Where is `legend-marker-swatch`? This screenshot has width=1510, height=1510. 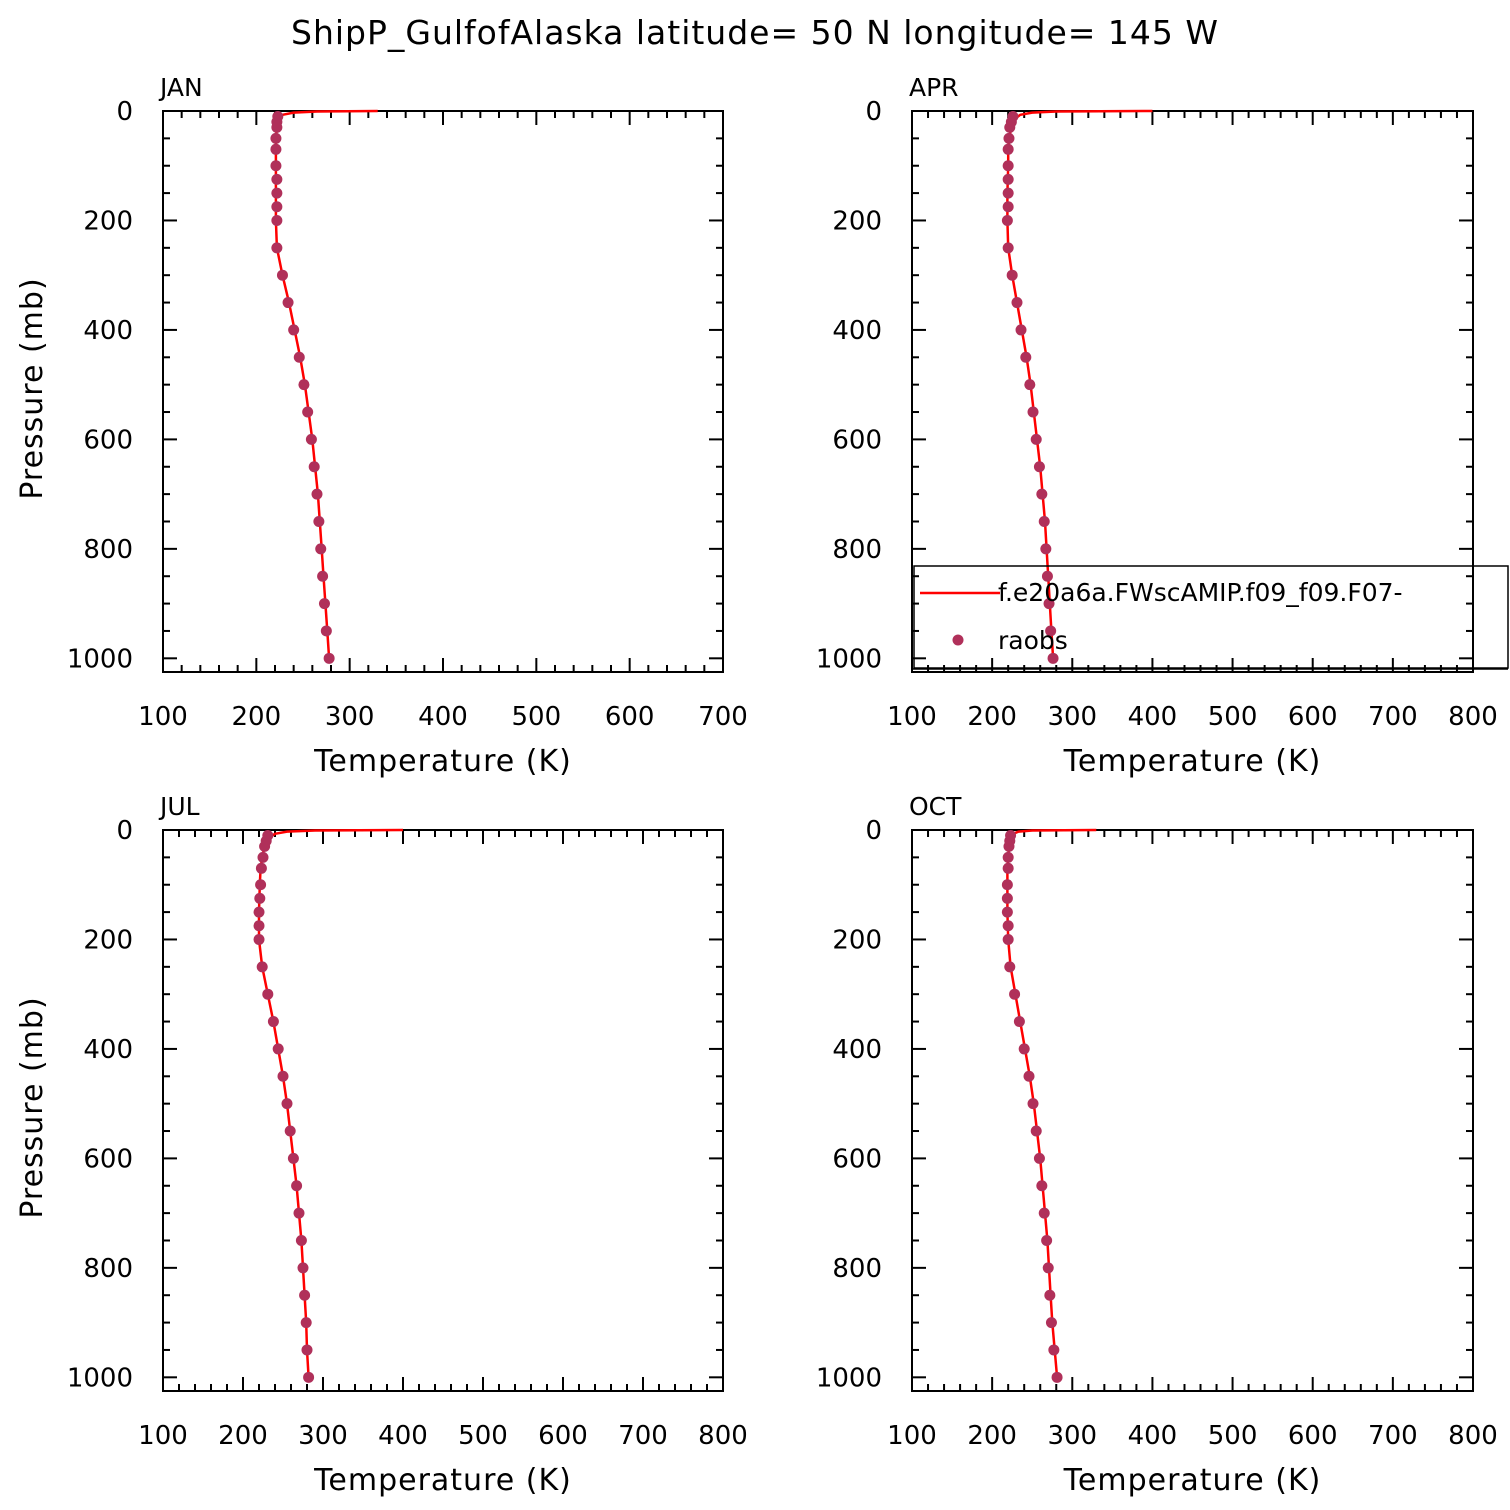 legend-marker-swatch is located at coordinates (958, 640).